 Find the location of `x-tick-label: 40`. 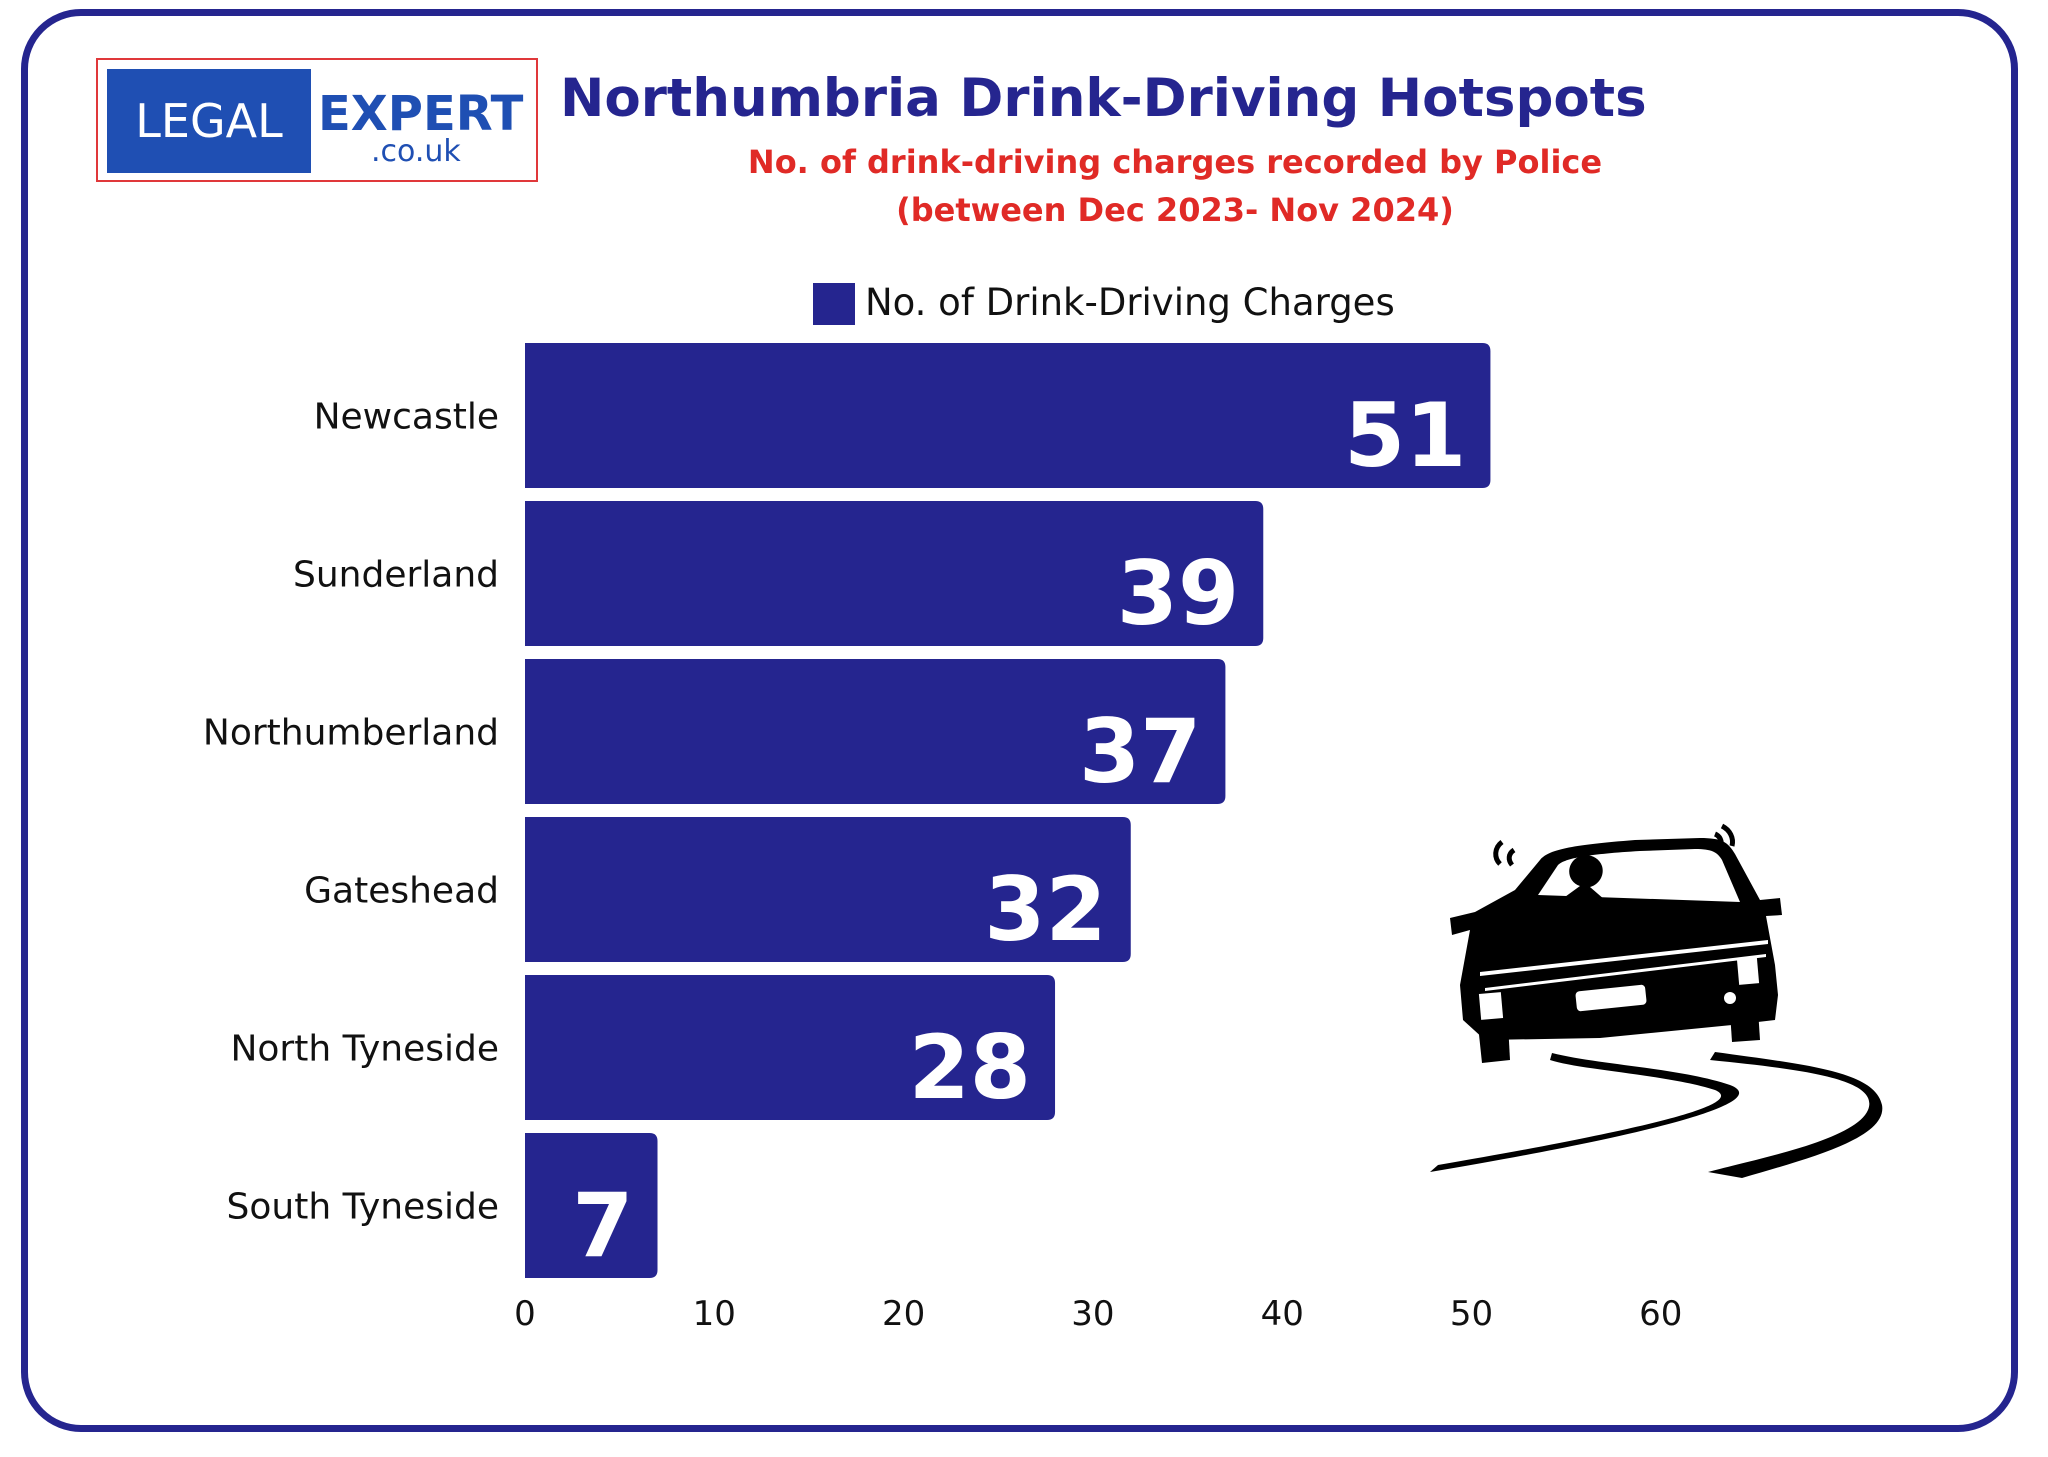

x-tick-label: 40 is located at coordinates (1282, 1314).